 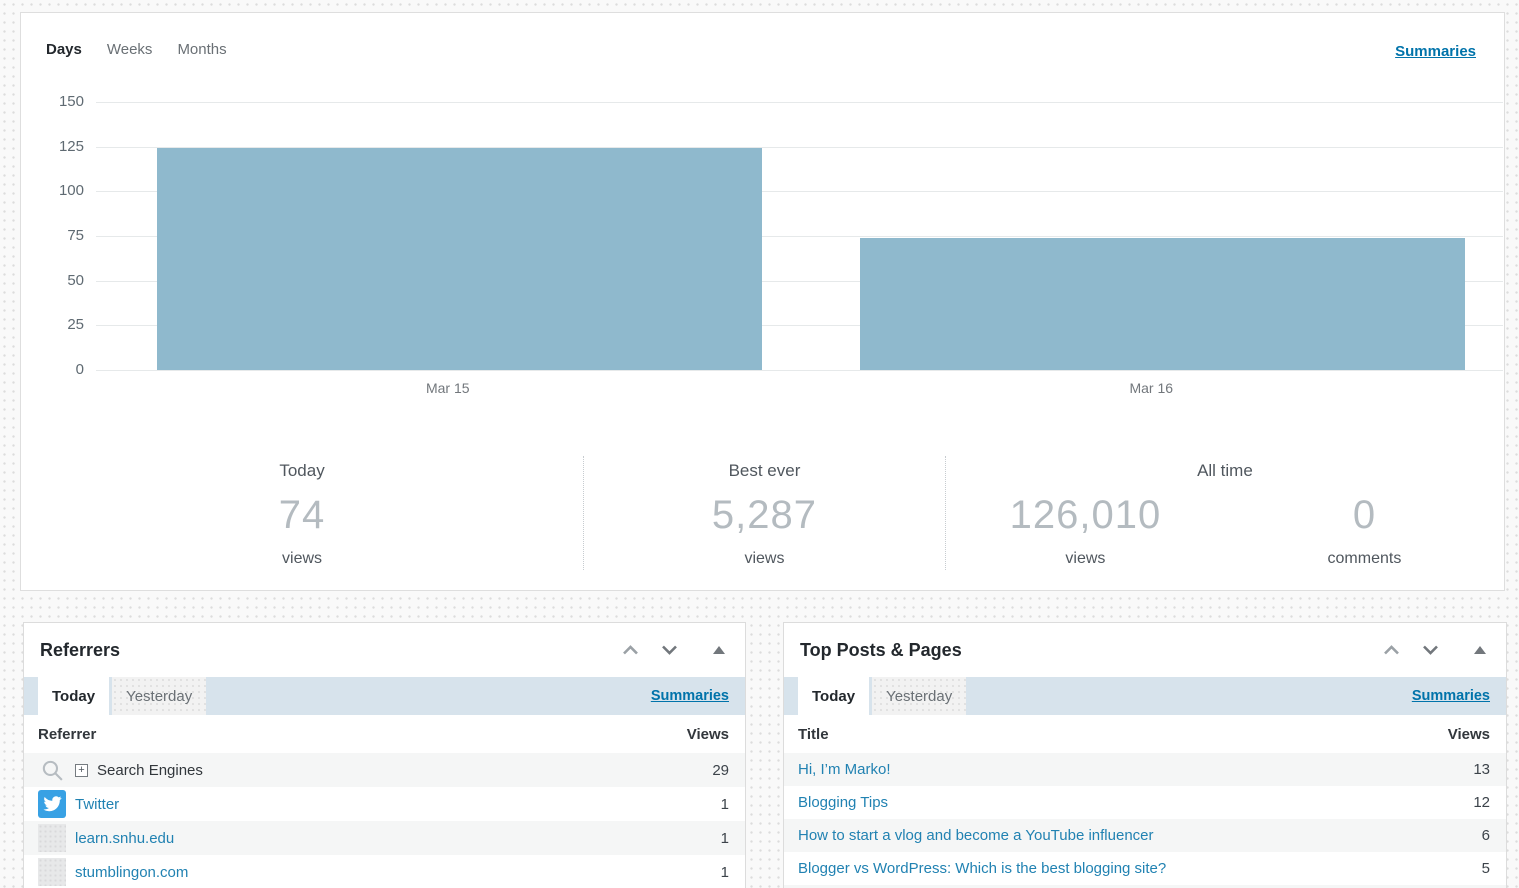 I want to click on top-posts-tab-bar: Today Yesterday Summaries, so click(x=1145, y=696).